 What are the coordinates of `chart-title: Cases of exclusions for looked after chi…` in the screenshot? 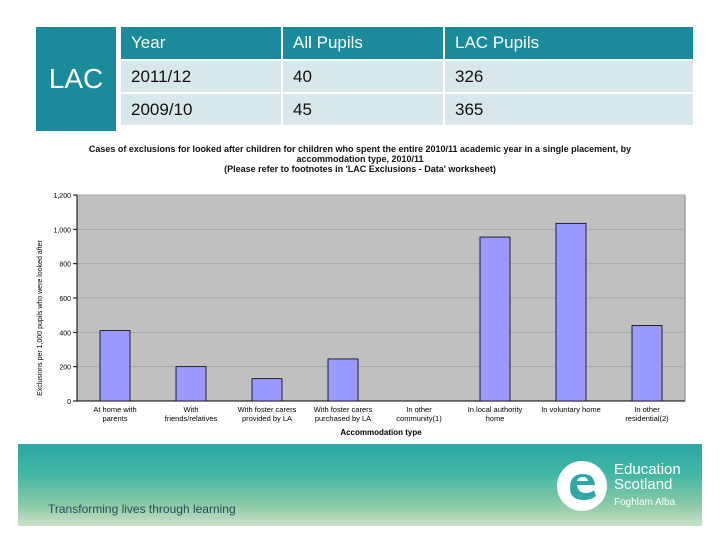 It's located at (360, 154).